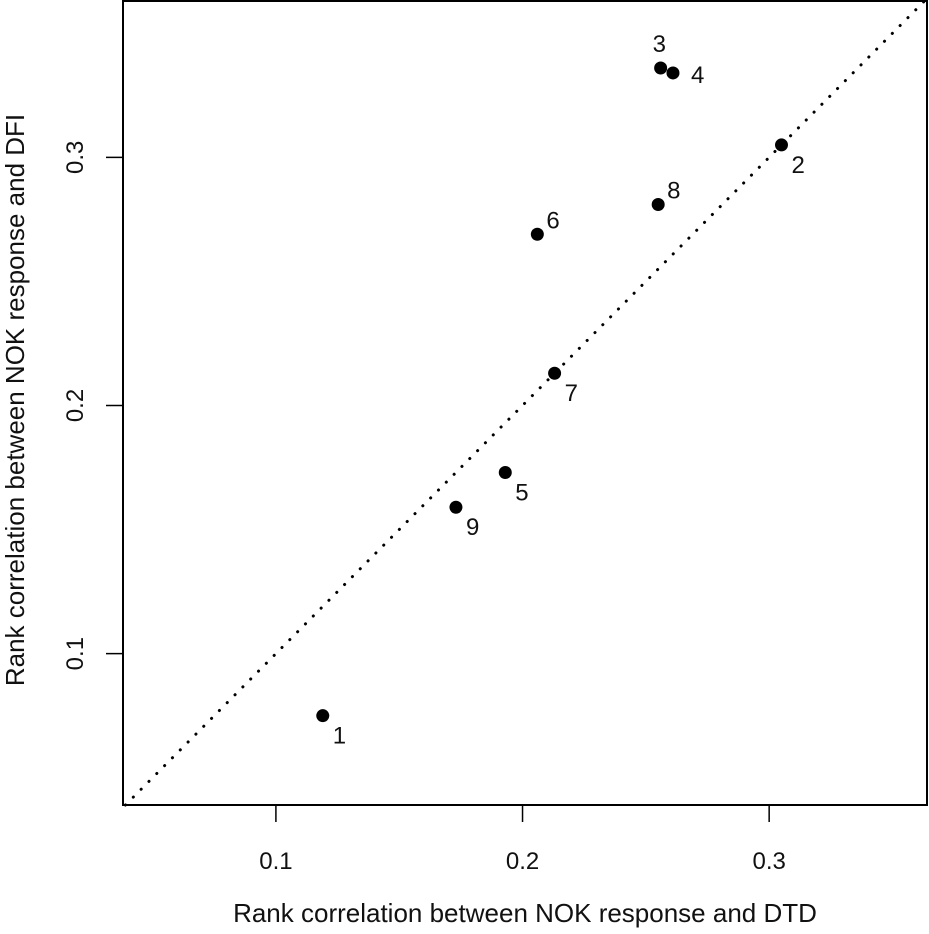  What do you see at coordinates (521, 492) in the screenshot?
I see `point-label-5: 5` at bounding box center [521, 492].